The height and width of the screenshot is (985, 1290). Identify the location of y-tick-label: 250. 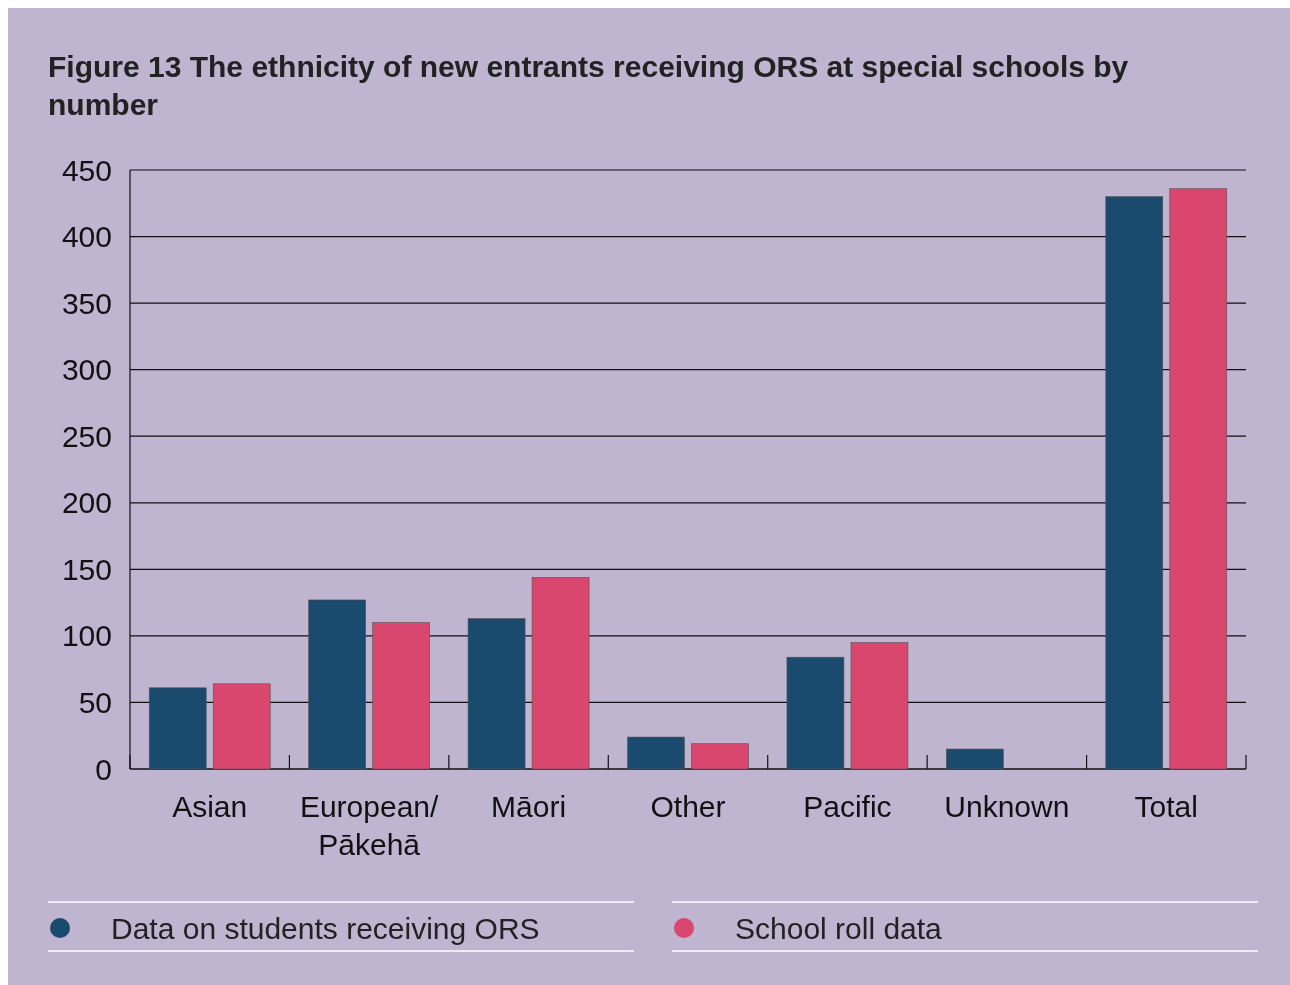
(86, 436).